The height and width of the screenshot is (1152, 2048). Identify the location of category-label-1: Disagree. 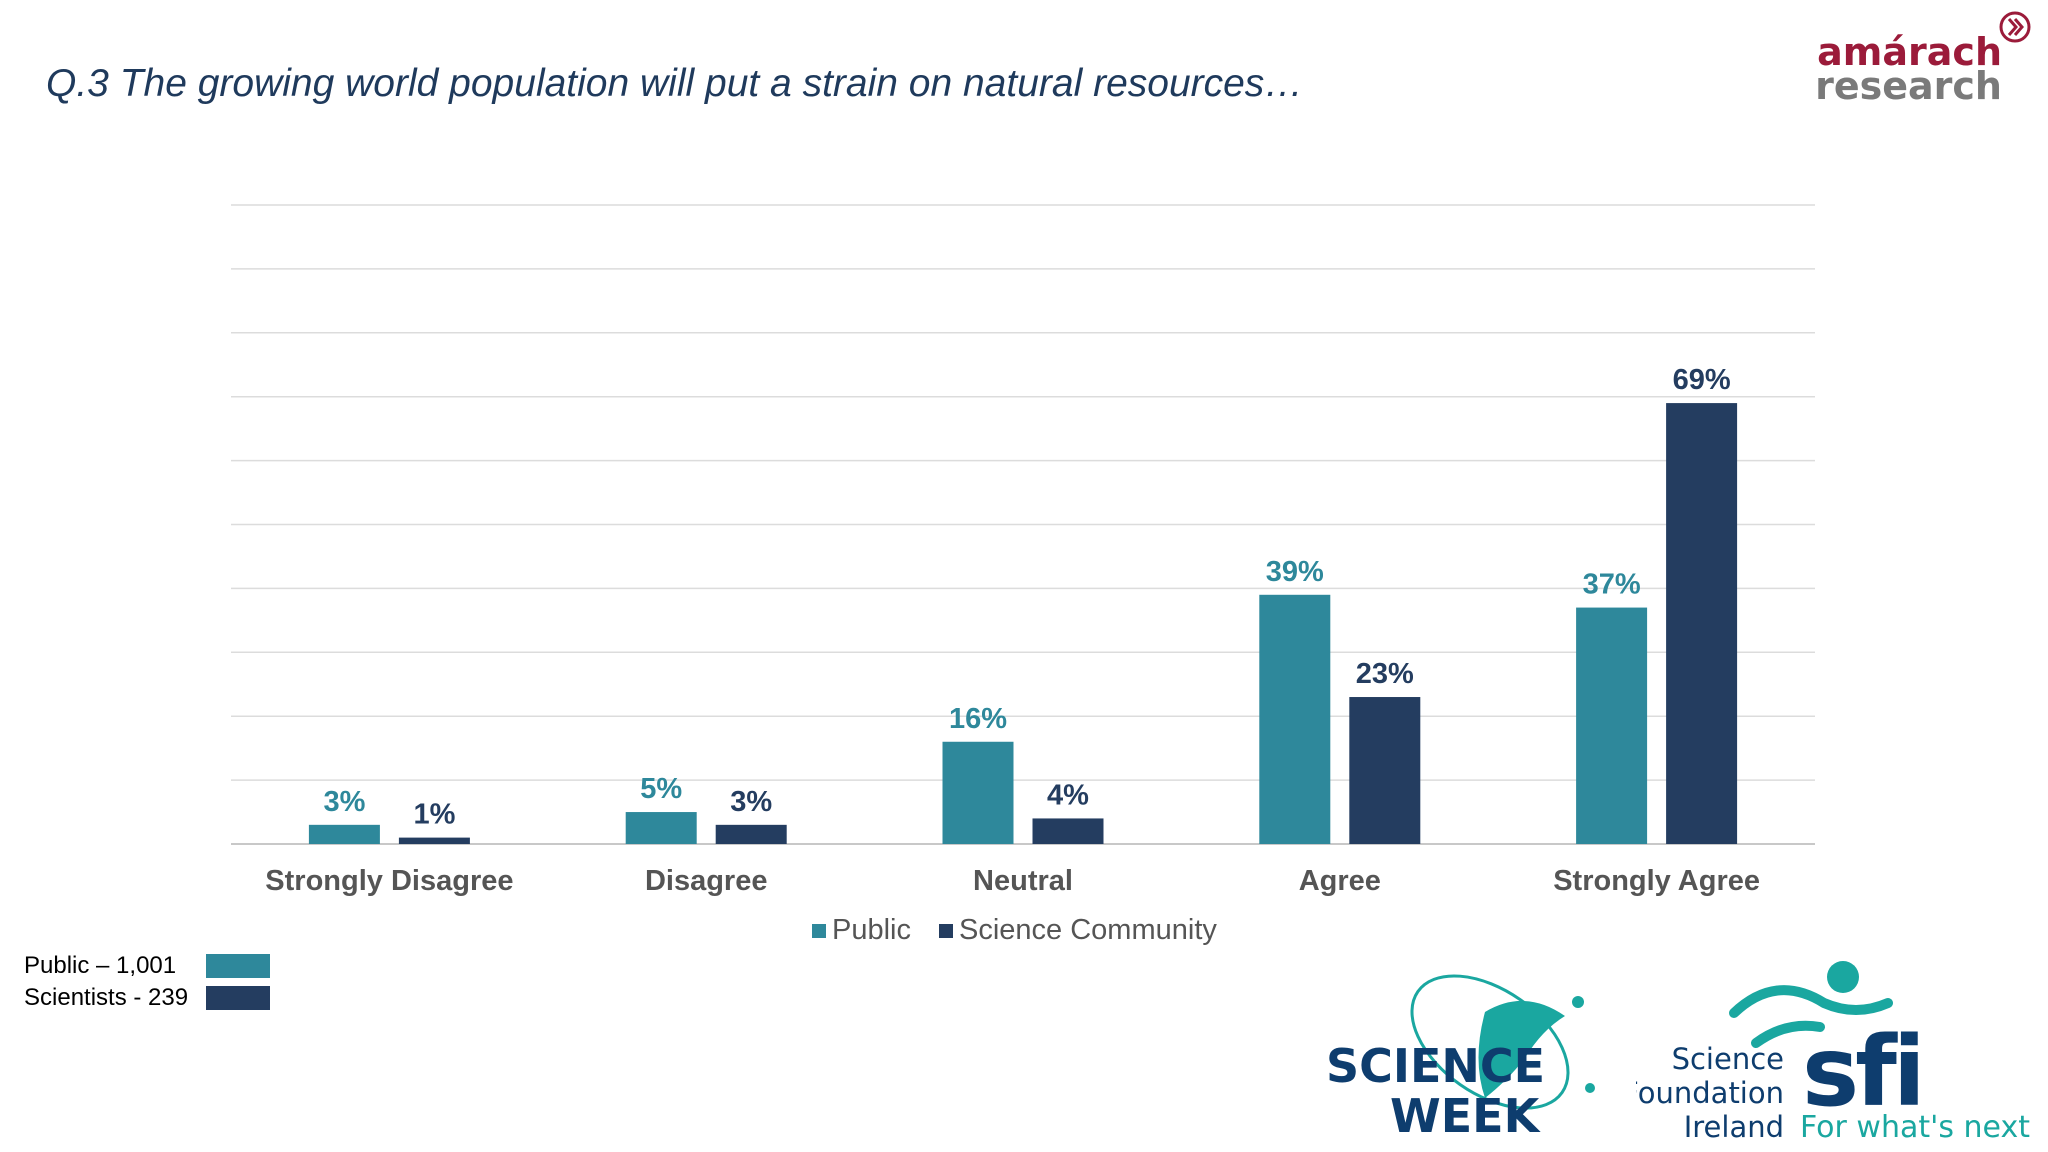
(706, 881).